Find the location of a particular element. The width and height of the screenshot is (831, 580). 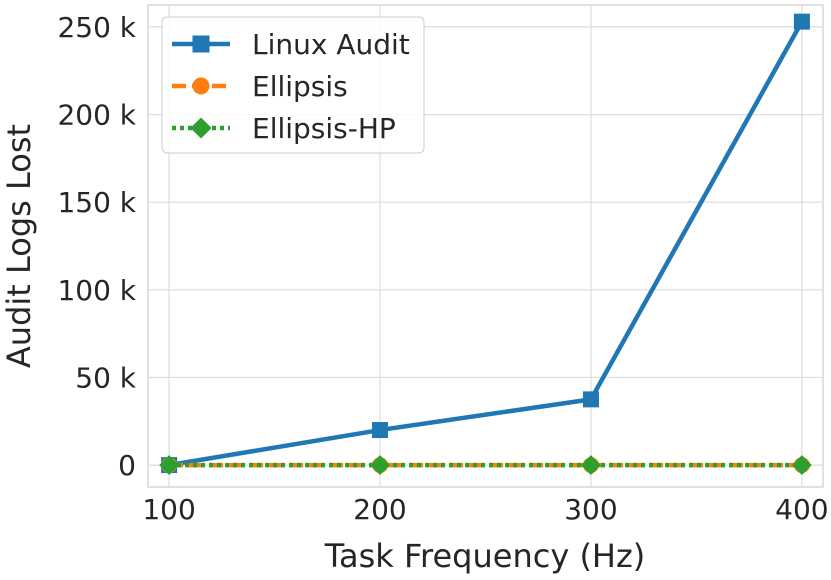

y-tick-label: 250 k is located at coordinates (96, 27).